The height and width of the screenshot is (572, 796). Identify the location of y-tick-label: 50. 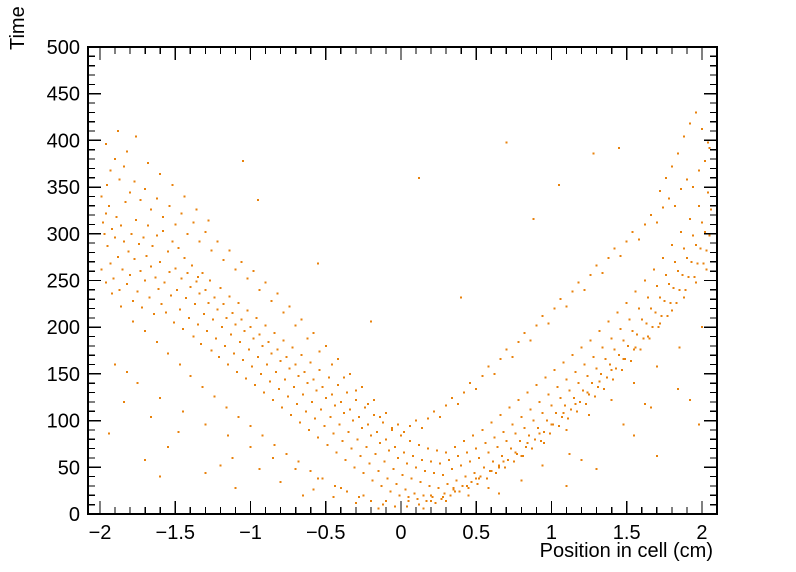
(69, 468).